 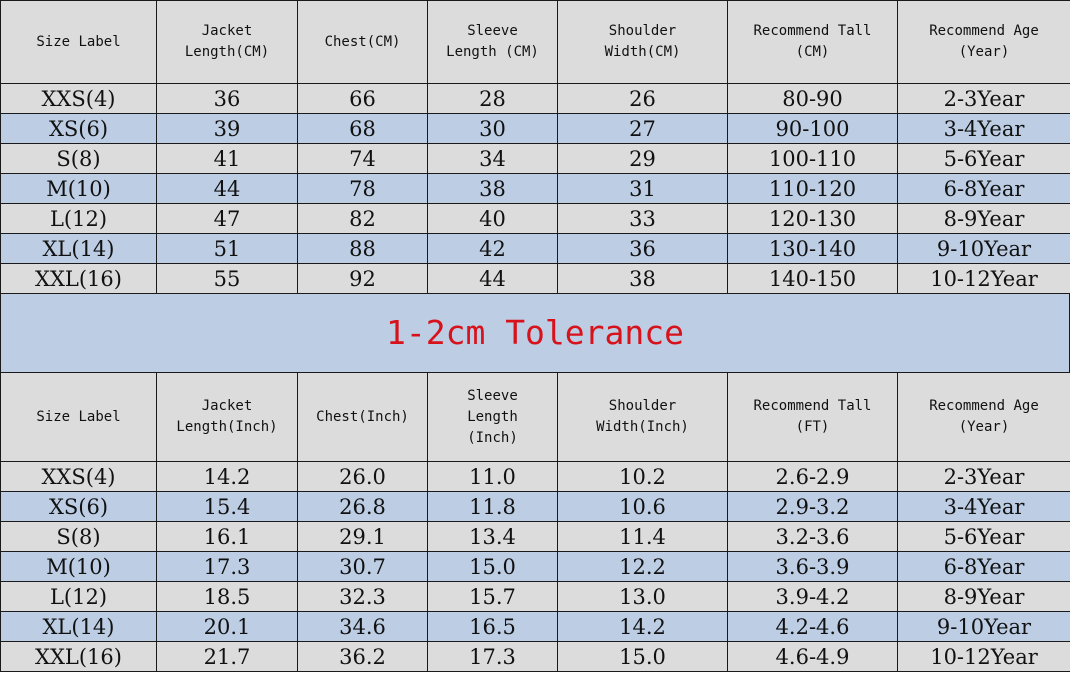 What do you see at coordinates (535, 506) in the screenshot?
I see `table-row: XS(6) 15.4 26.8 11.8 10.6 2.9-3.2 3-4Year` at bounding box center [535, 506].